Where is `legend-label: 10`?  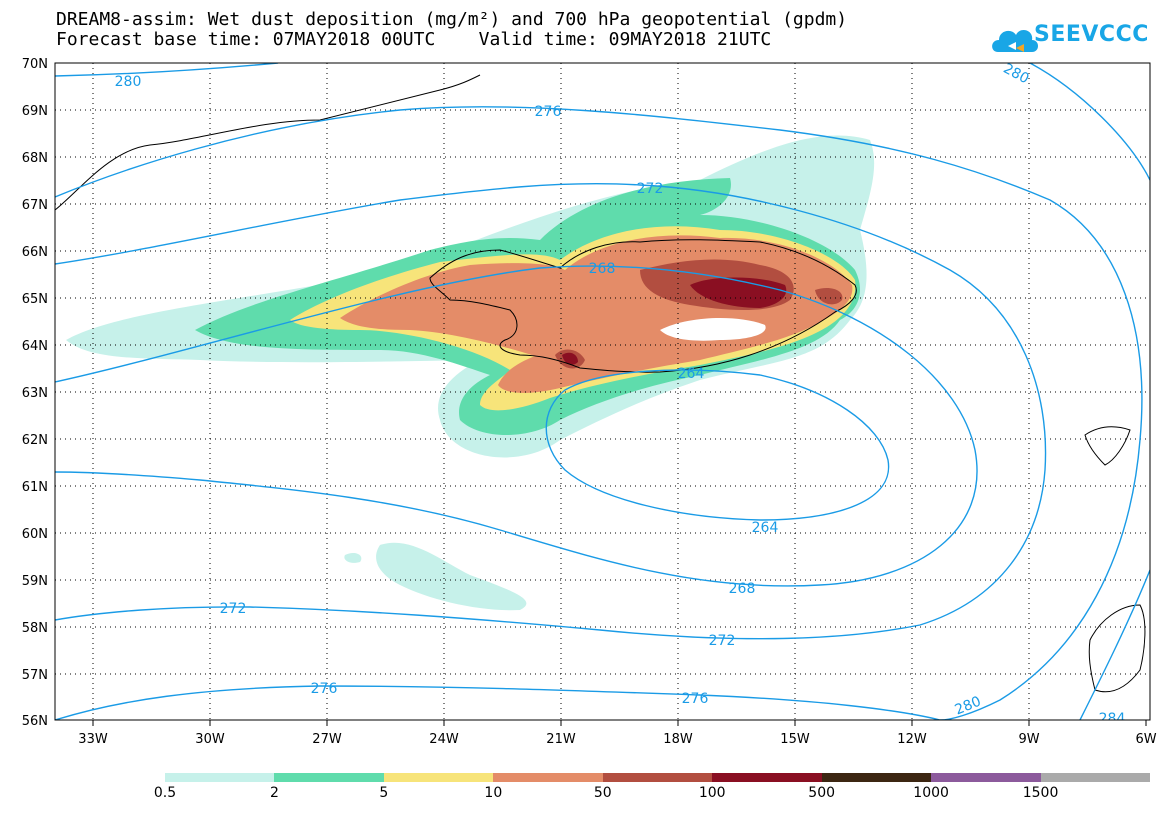 legend-label: 10 is located at coordinates (493, 793).